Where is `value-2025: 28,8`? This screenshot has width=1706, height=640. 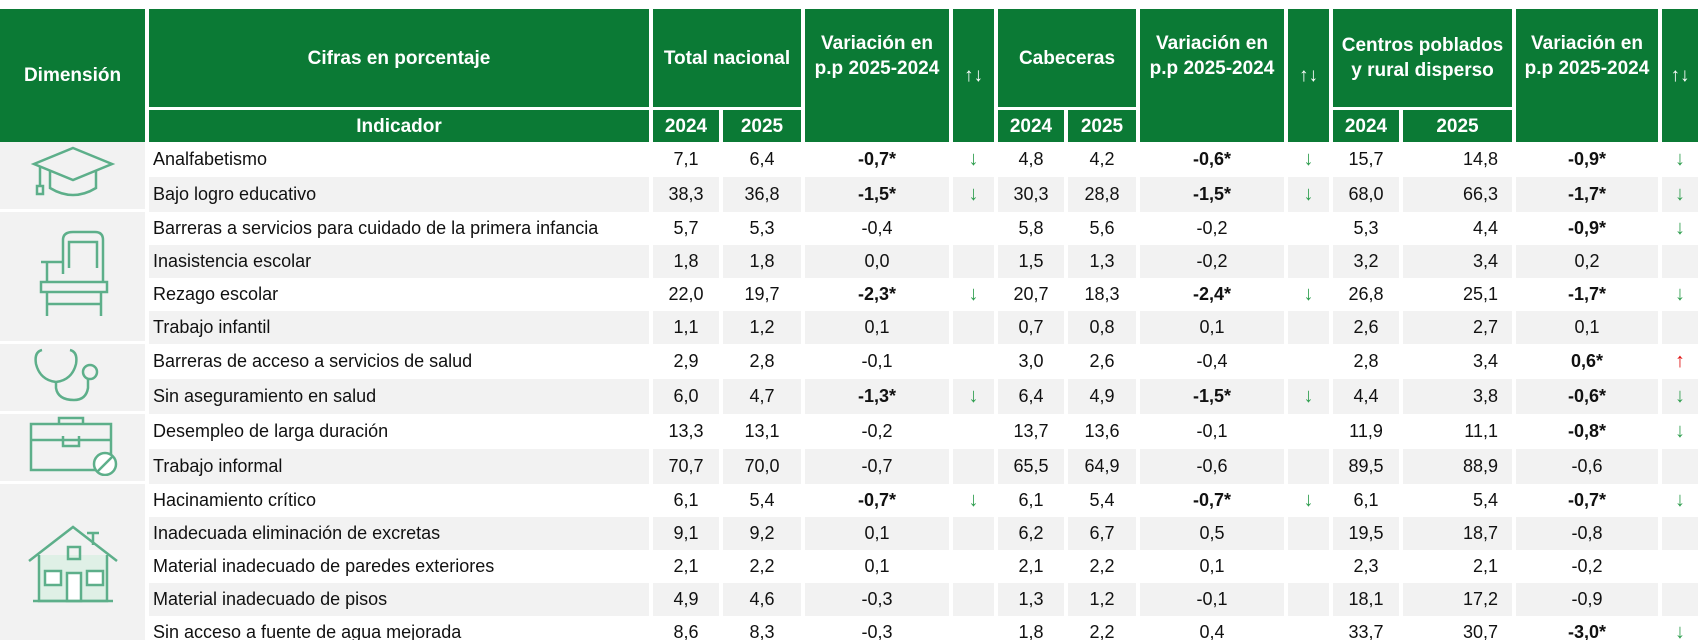
value-2025: 28,8 is located at coordinates (1102, 194).